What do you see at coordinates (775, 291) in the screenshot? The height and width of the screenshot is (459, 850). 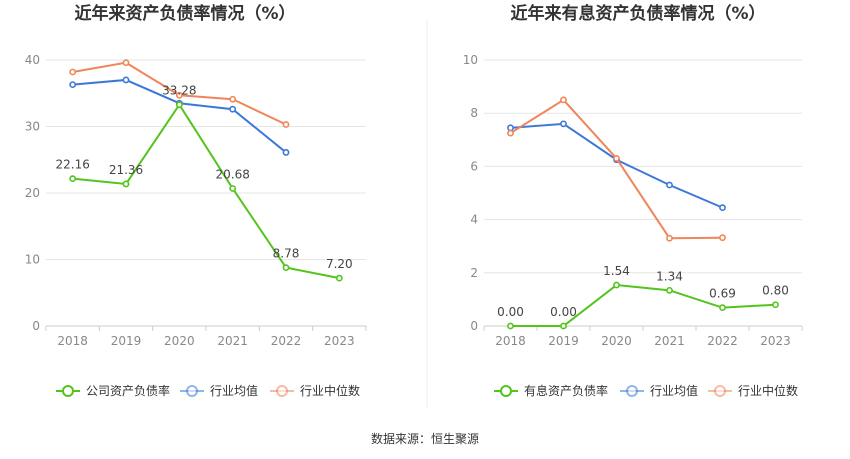 I see `data-label: 0.80` at bounding box center [775, 291].